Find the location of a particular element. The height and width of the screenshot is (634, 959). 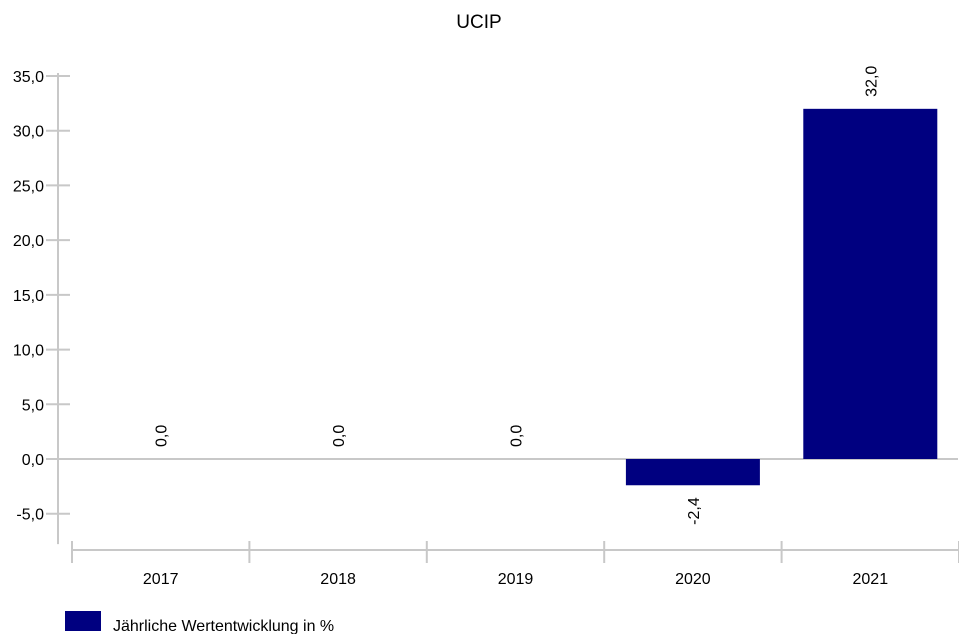

chart-title: UCIP is located at coordinates (478, 22).